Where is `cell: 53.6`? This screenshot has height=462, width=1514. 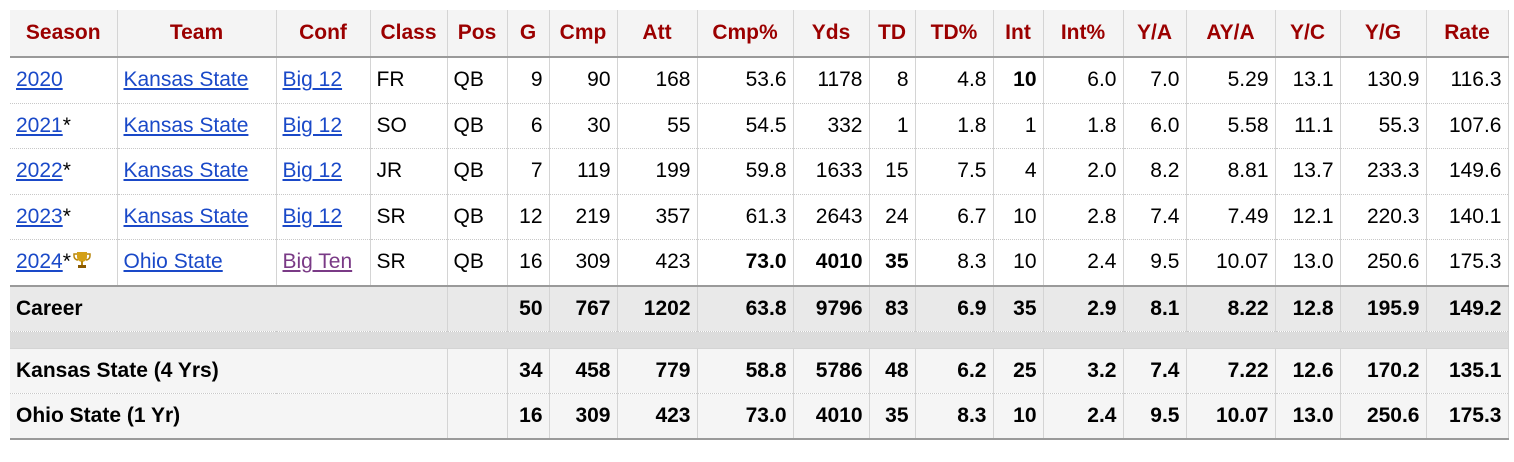
cell: 53.6 is located at coordinates (745, 80).